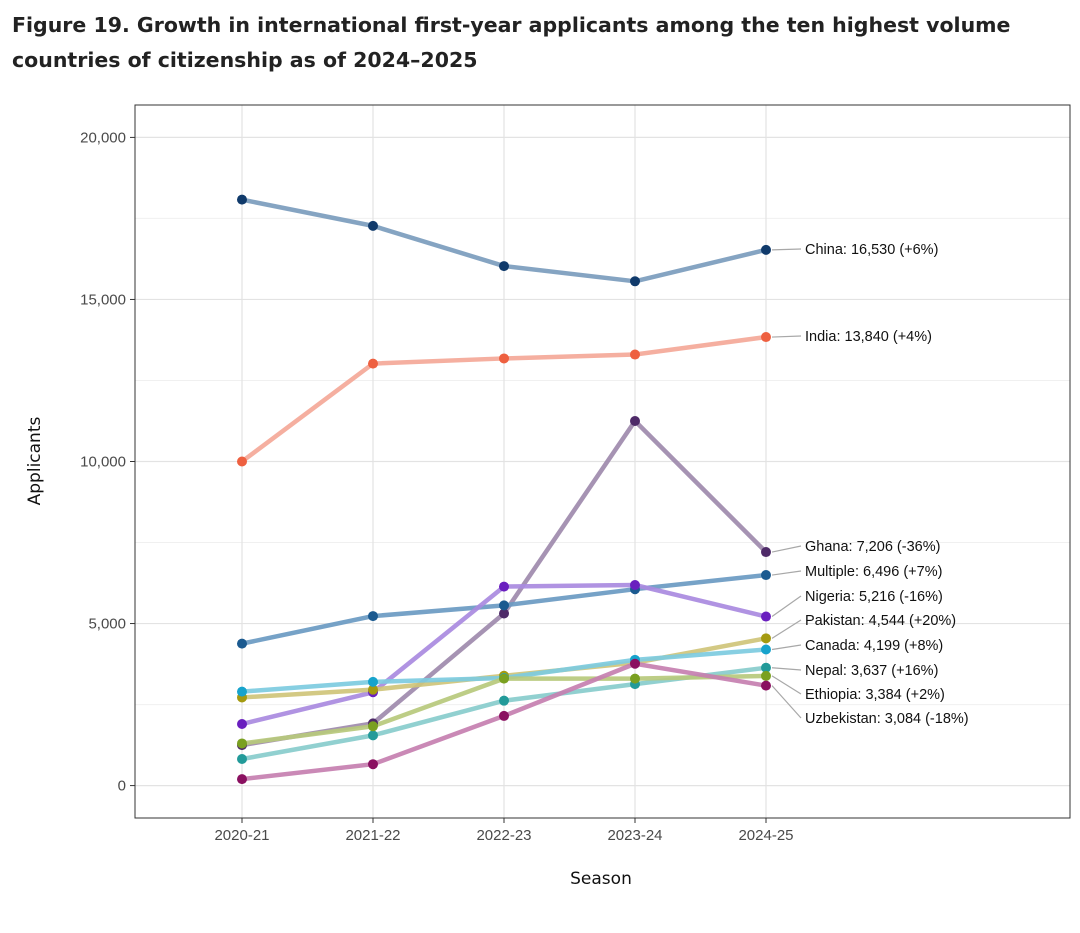 Image resolution: width=1080 pixels, height=933 pixels. Describe the element at coordinates (872, 547) in the screenshot. I see `series-label-ghana: Ghana: 7,206 (-36%)` at that location.